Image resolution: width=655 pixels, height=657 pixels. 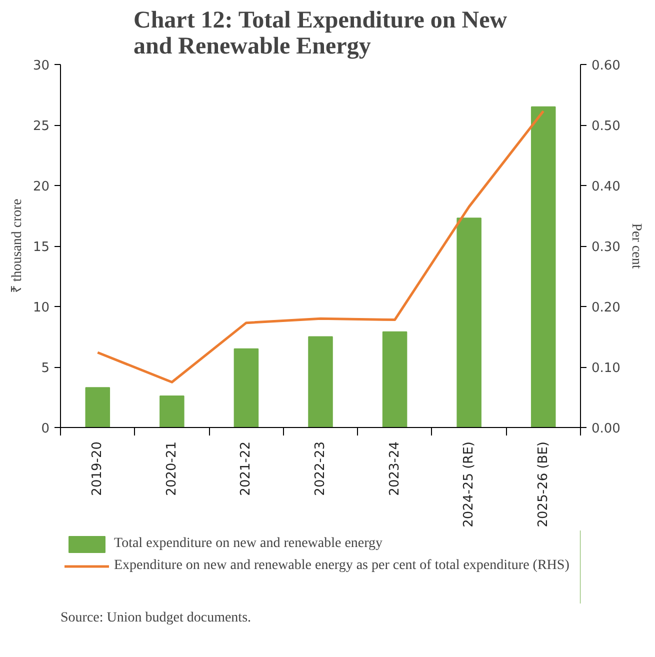 What do you see at coordinates (41, 247) in the screenshot?
I see `y-tick-label: 15` at bounding box center [41, 247].